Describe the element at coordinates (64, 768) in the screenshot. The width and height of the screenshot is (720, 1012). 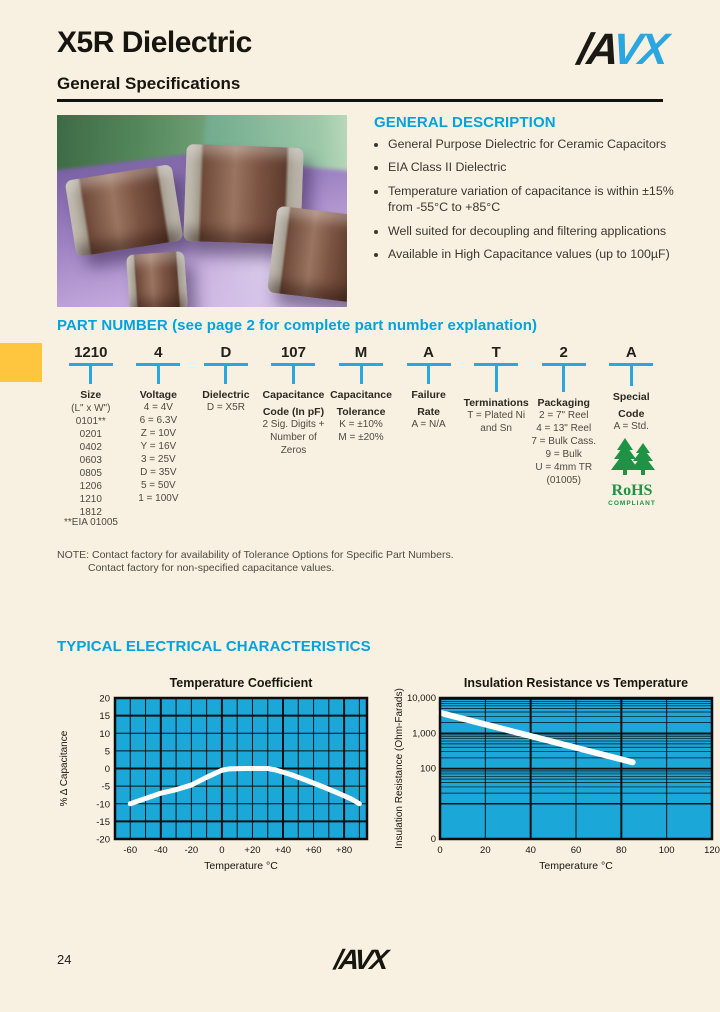
I see `svg-text: % Δ Capacitance` at that location.